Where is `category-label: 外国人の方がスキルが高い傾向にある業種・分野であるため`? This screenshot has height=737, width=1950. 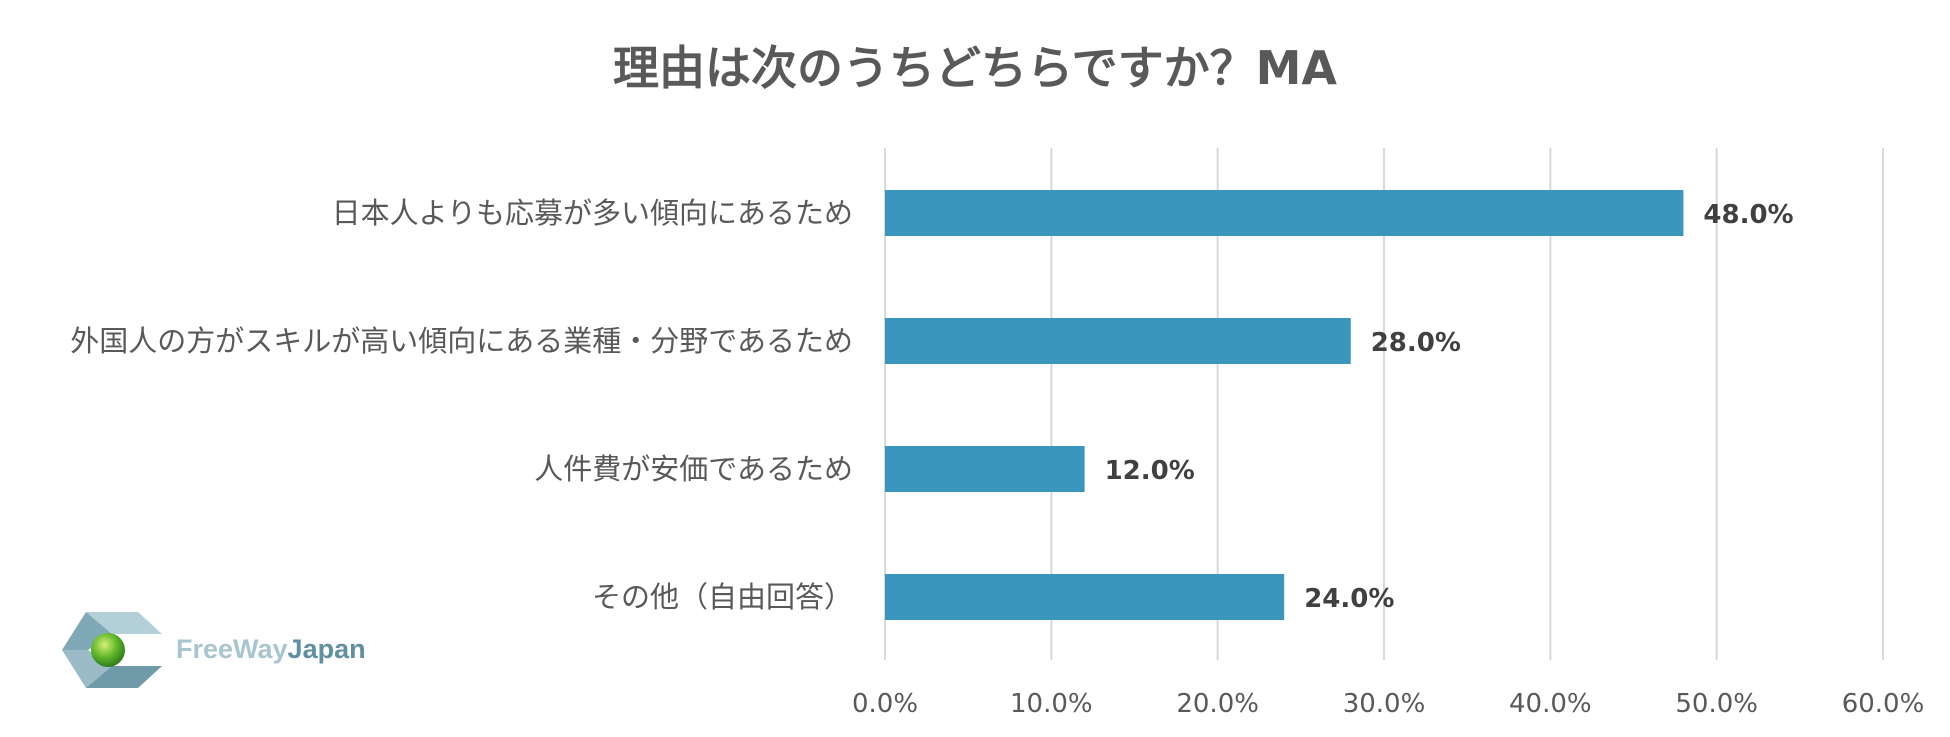 category-label: 外国人の方がスキルが高い傾向にある業種・分野であるため is located at coordinates (461, 341).